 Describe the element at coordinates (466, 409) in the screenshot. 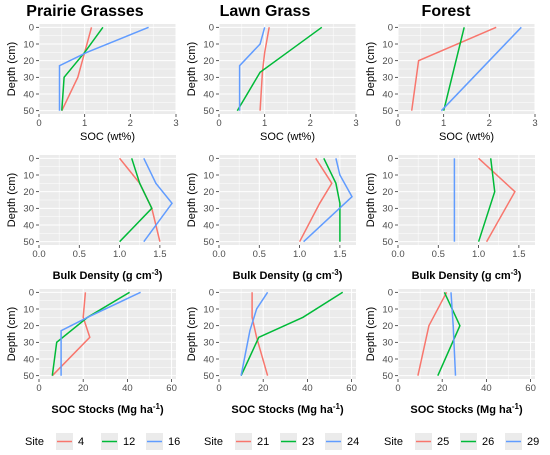

I see `x-axis-label: SOC Stocks (Mg ha-1)` at that location.